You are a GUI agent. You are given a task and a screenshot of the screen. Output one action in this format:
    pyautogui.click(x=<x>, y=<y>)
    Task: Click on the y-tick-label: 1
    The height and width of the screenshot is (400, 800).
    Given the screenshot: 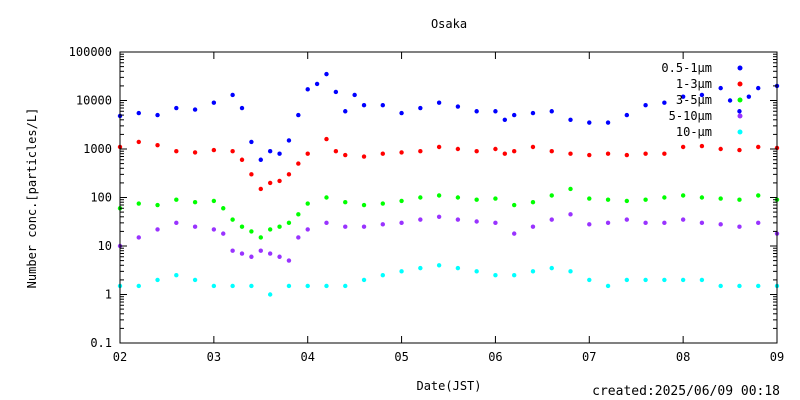 What is the action you would take?
    pyautogui.click(x=108, y=295)
    